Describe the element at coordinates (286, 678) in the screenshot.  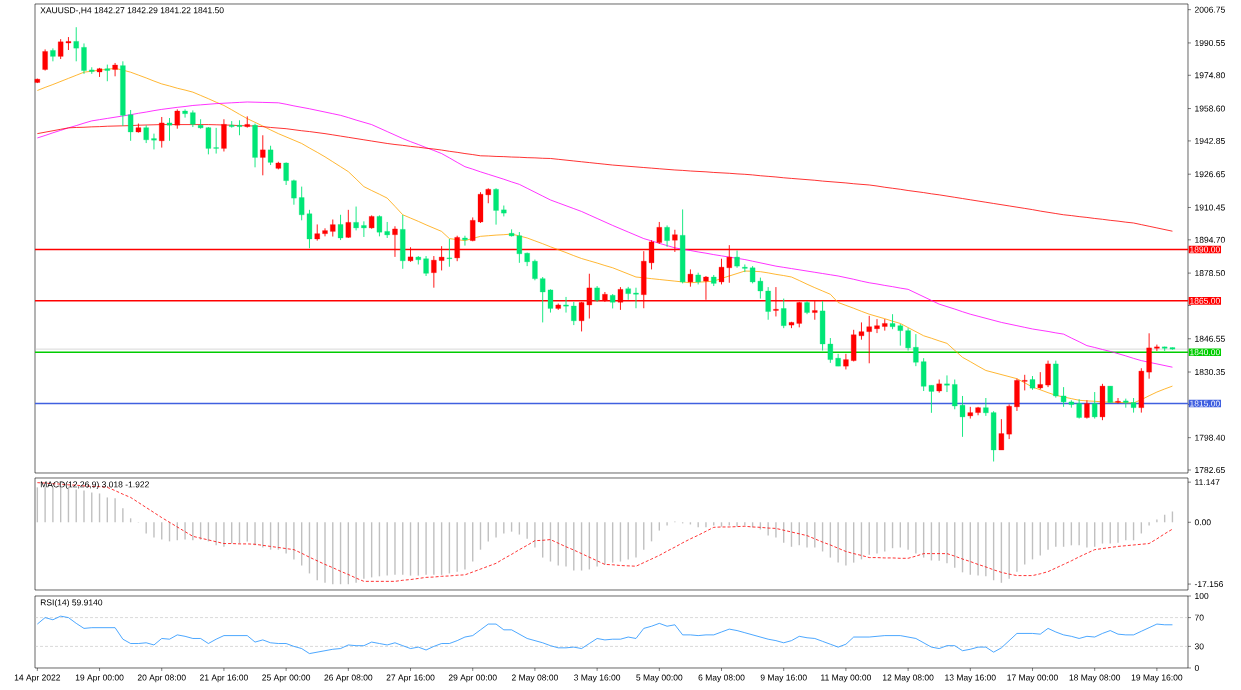
I see `x-tick-label: 25 Apr 00:00` at that location.